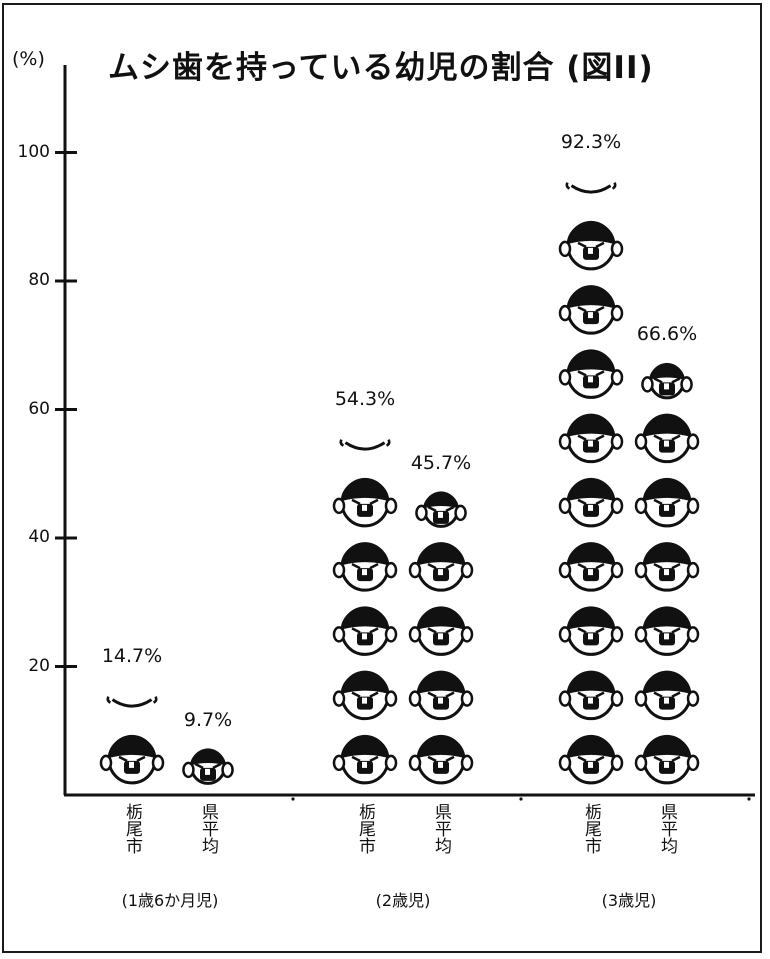 The image size is (770, 959). What do you see at coordinates (403, 900) in the screenshot?
I see `group-label: (2歳児)` at bounding box center [403, 900].